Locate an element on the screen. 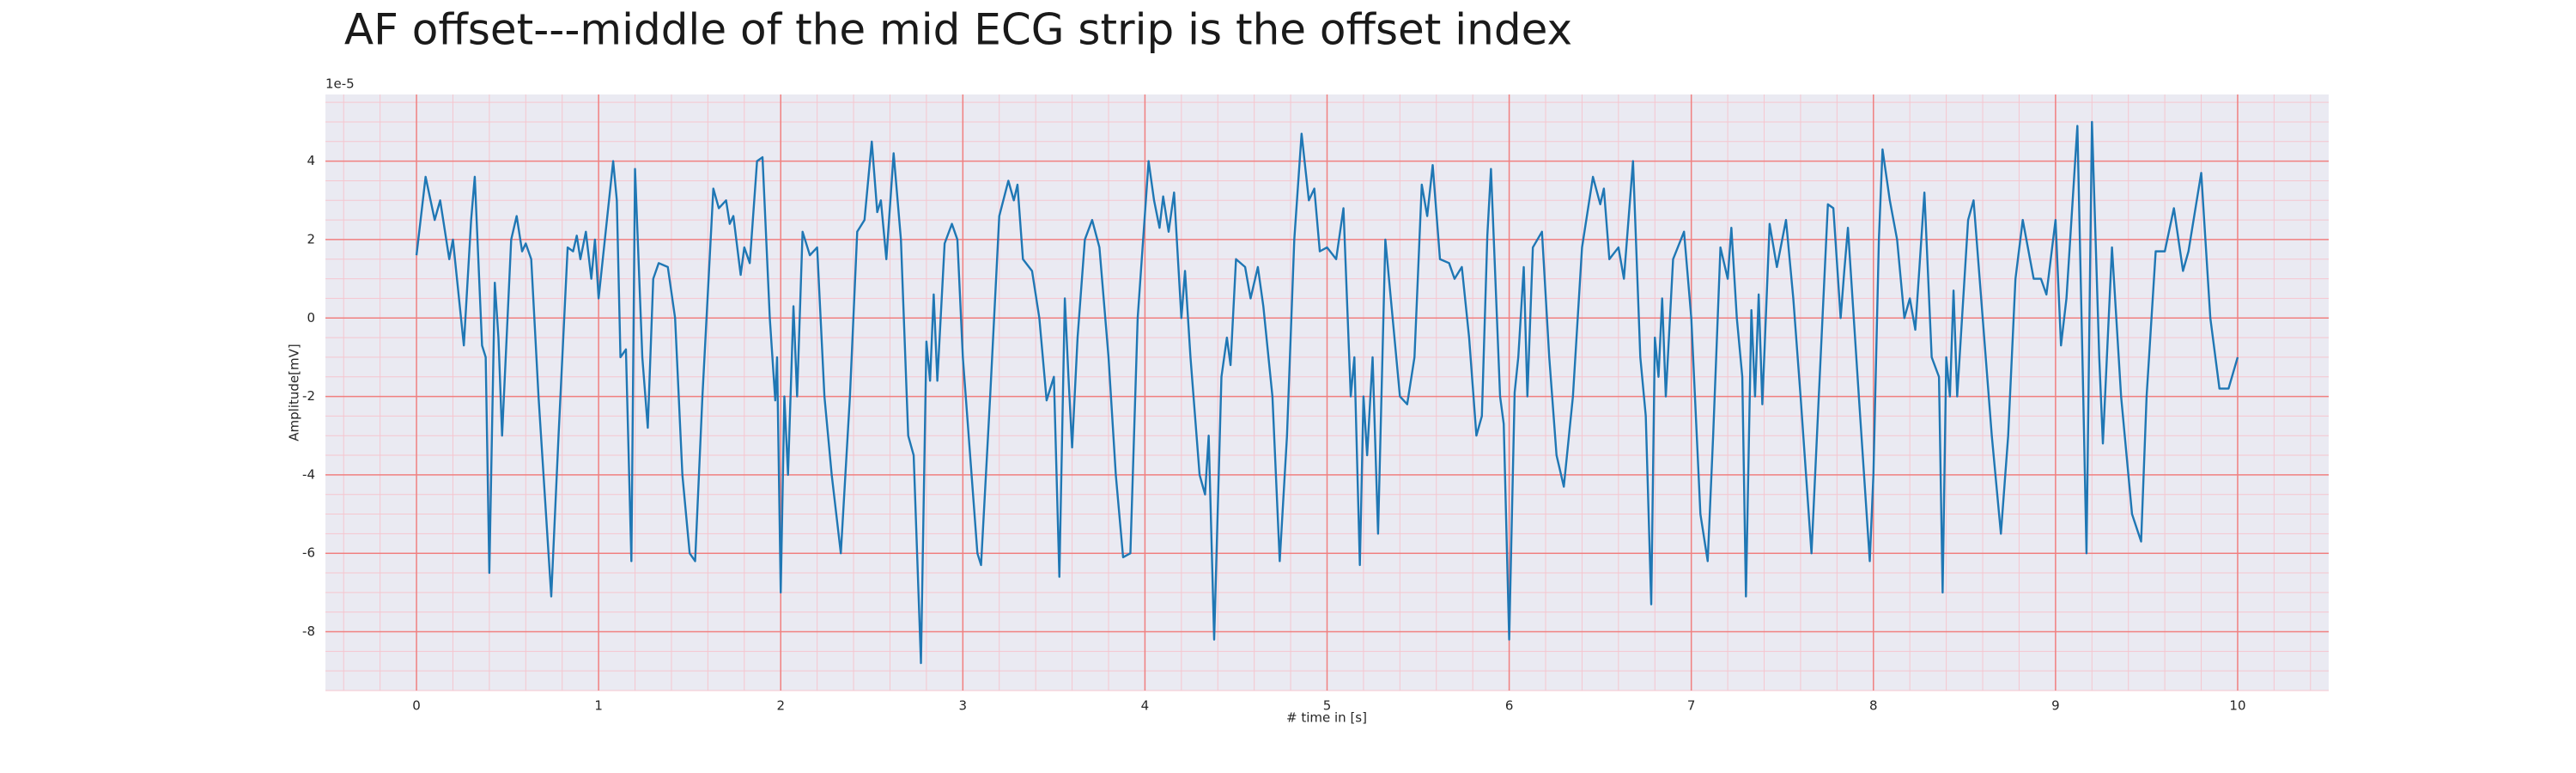 This screenshot has width=2576, height=773. x-tick-label: 5 is located at coordinates (1327, 706).